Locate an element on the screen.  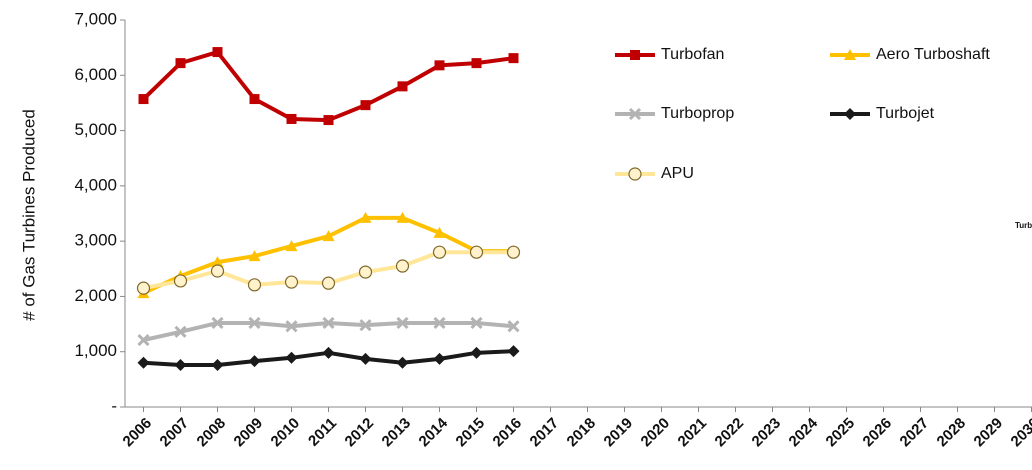
x-tick-label: 2017 is located at coordinates (545, 433).